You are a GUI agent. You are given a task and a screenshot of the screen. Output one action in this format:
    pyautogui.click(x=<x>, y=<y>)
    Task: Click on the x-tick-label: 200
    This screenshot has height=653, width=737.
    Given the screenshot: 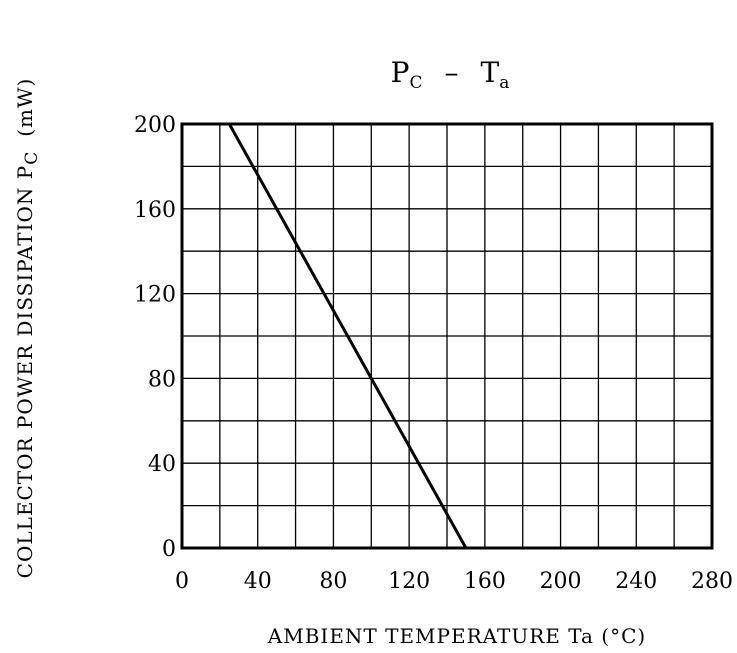 What is the action you would take?
    pyautogui.click(x=561, y=581)
    